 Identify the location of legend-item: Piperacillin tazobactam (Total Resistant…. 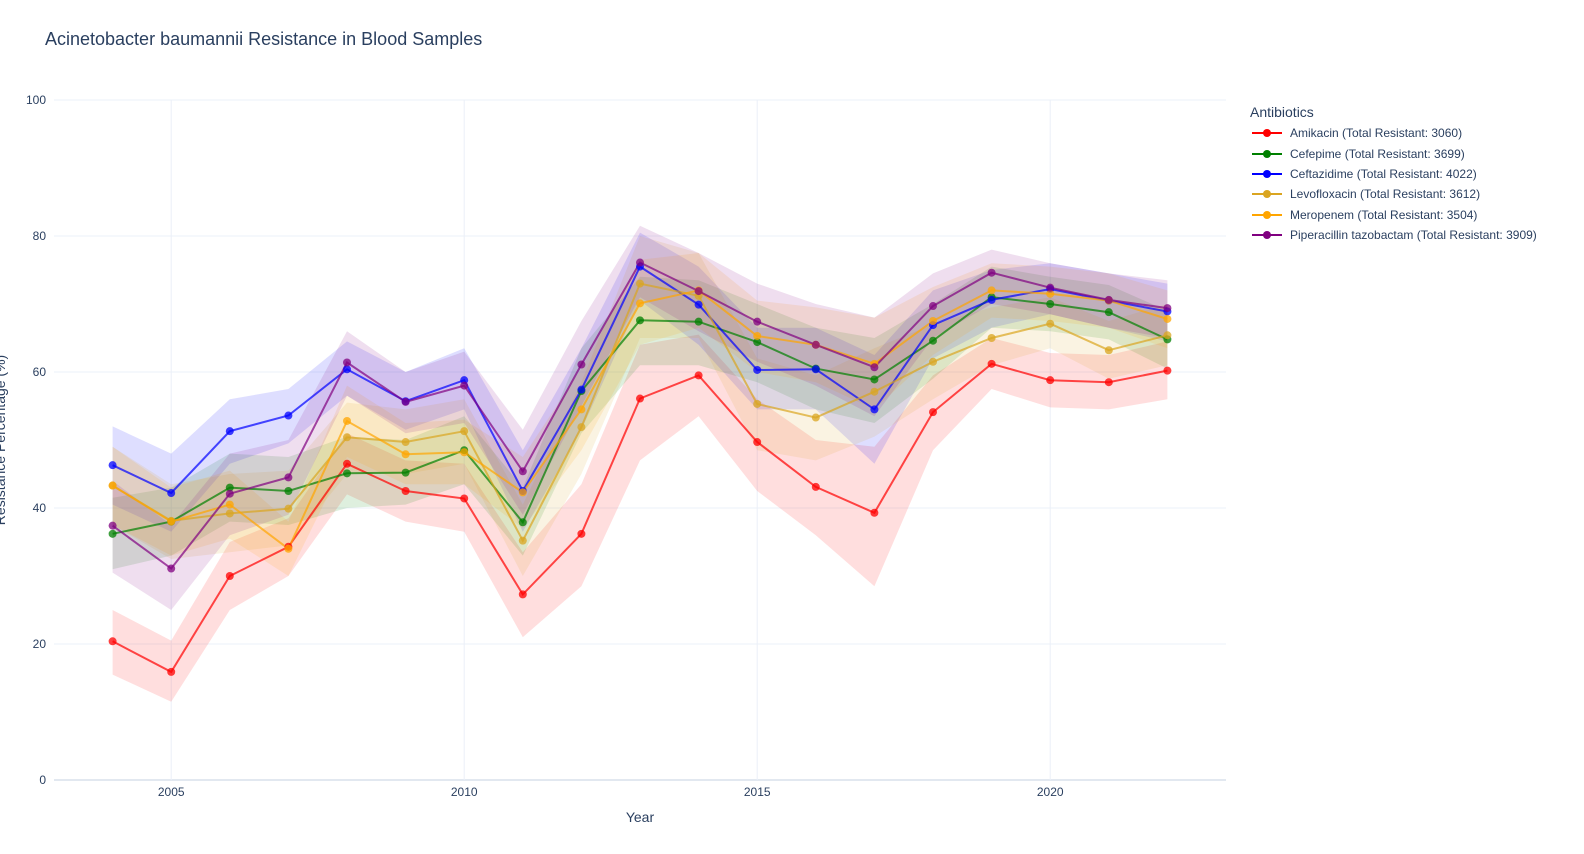
(1417, 235).